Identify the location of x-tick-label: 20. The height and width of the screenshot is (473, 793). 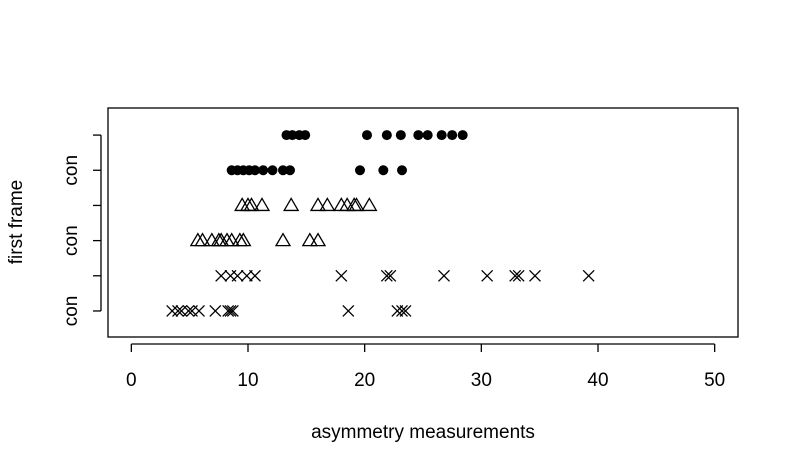
(364, 380).